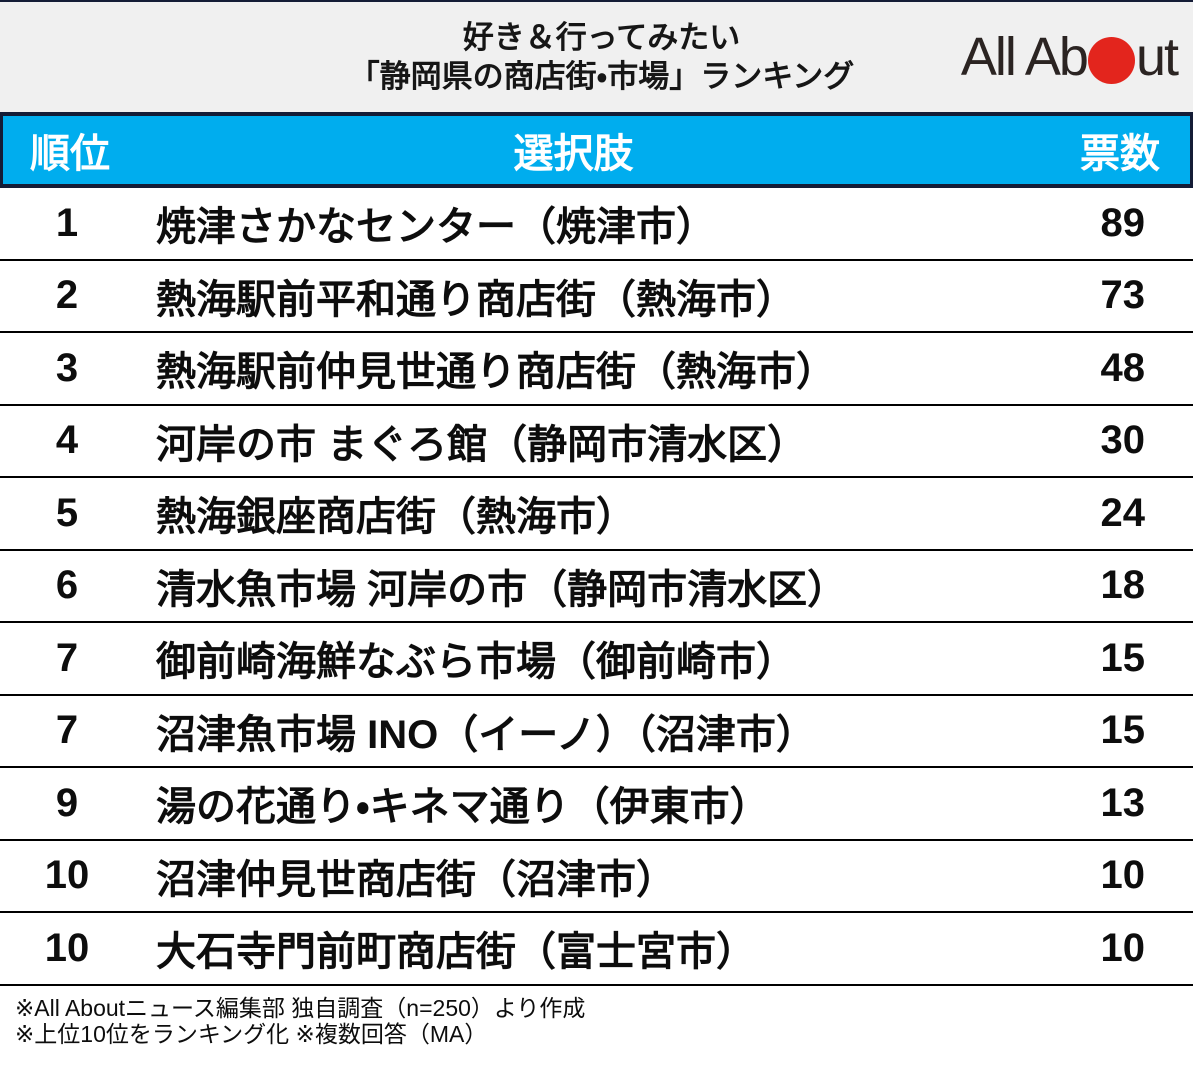  I want to click on rank-cell: 5, so click(67, 512).